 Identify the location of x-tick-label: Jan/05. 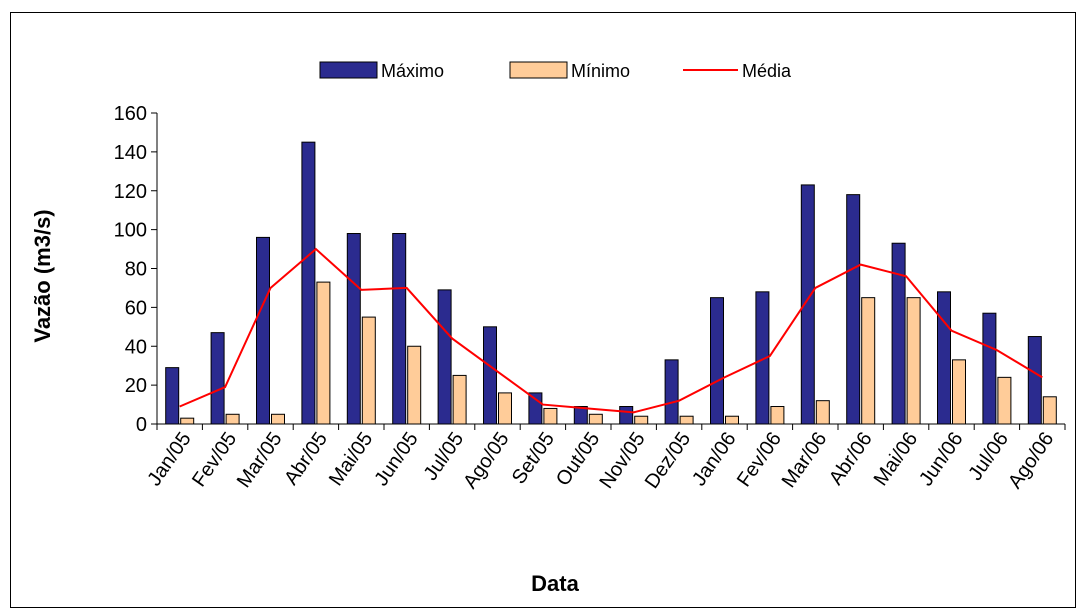
(169, 459).